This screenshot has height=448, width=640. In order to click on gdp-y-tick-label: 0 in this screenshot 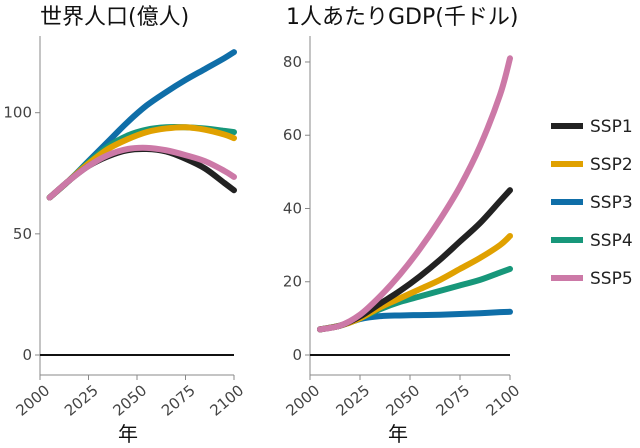, I will do `click(297, 355)`.